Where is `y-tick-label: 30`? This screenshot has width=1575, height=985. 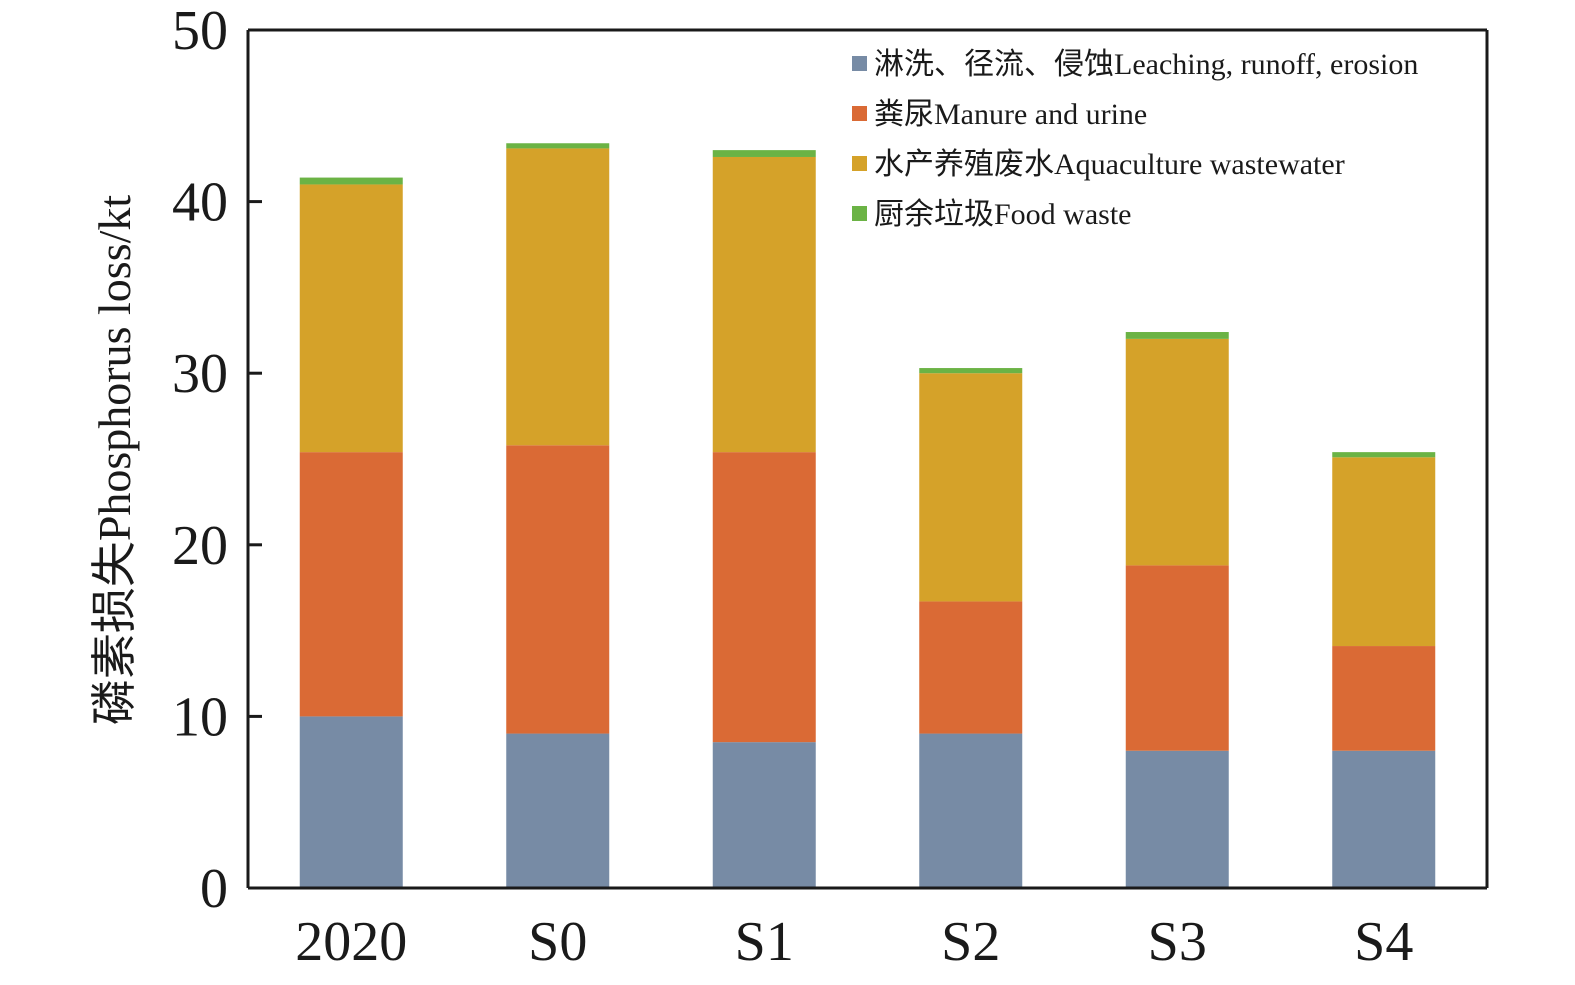 y-tick-label: 30 is located at coordinates (200, 374).